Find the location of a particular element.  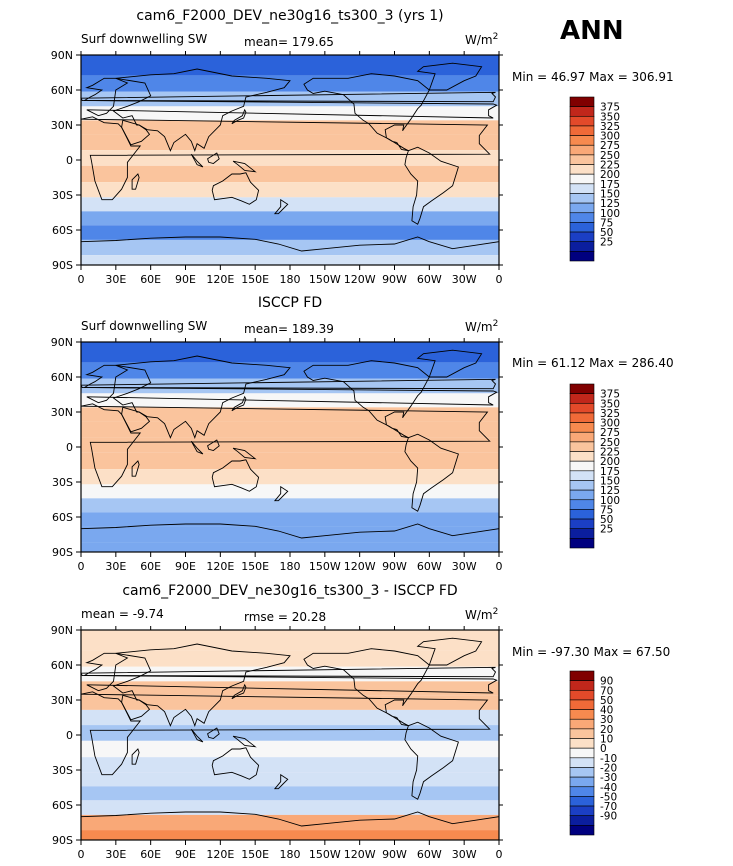

x-tick-label: 150W is located at coordinates (325, 854).